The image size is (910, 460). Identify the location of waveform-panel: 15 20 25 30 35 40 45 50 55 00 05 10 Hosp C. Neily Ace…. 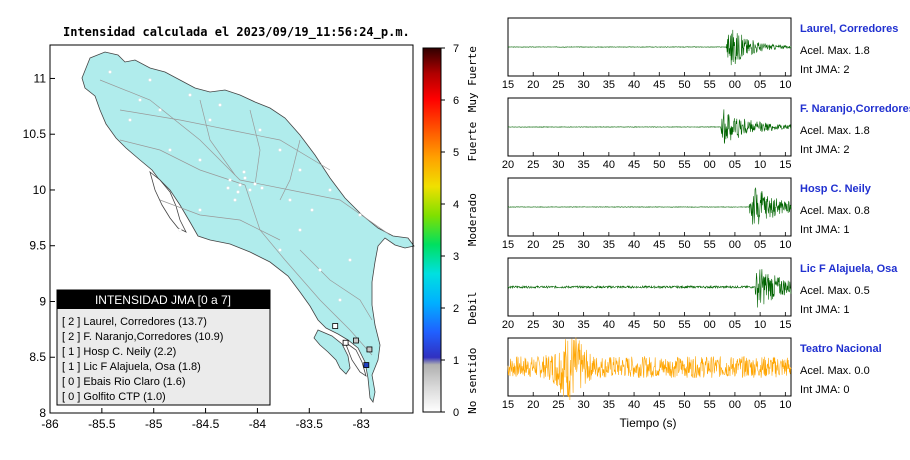
(687, 214).